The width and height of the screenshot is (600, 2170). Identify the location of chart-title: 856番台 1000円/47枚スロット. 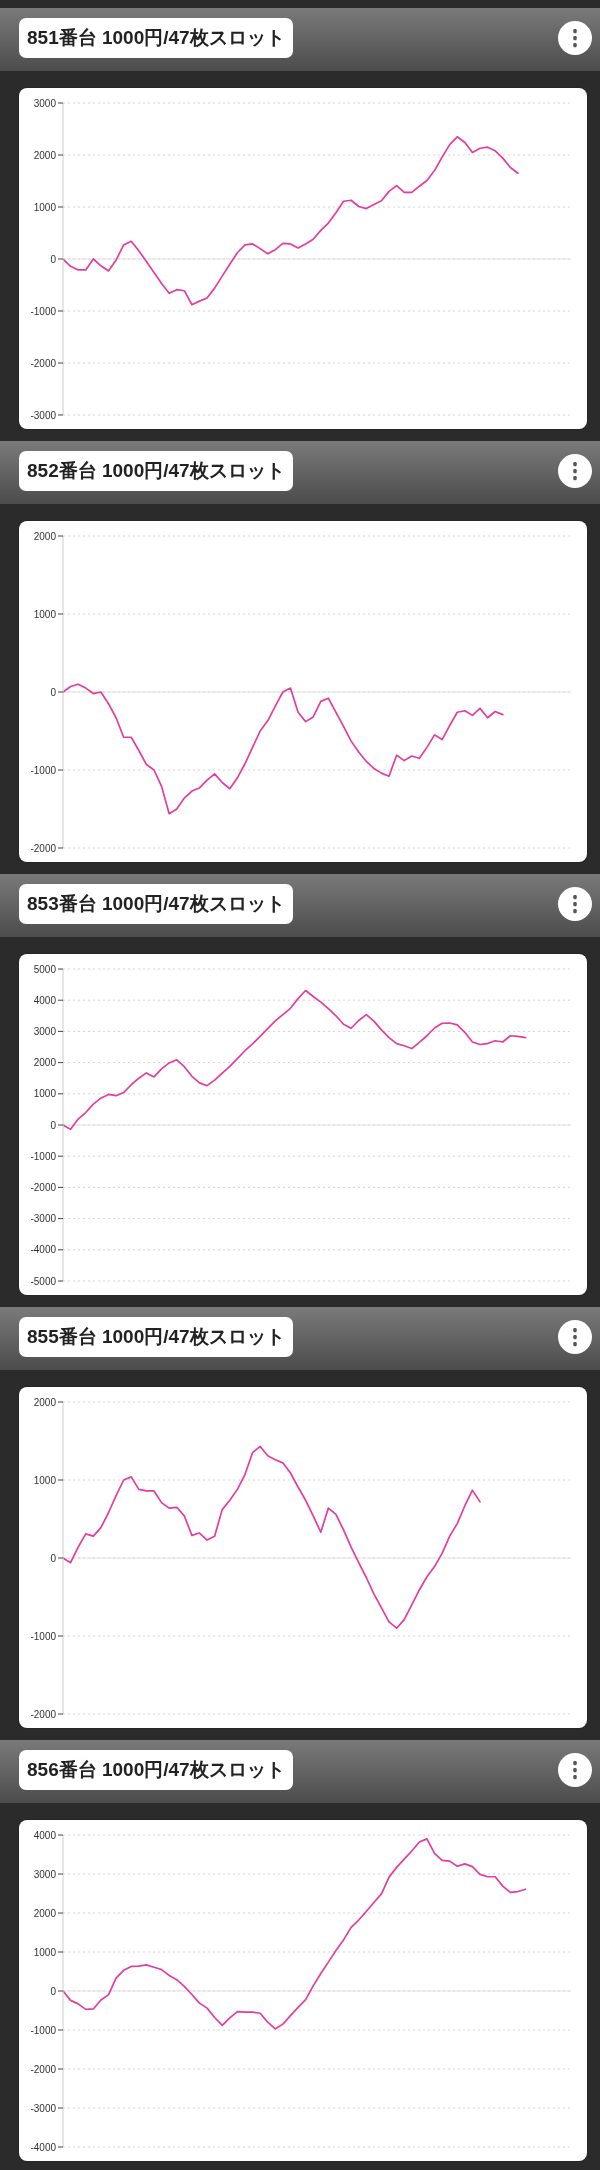
(156, 1770).